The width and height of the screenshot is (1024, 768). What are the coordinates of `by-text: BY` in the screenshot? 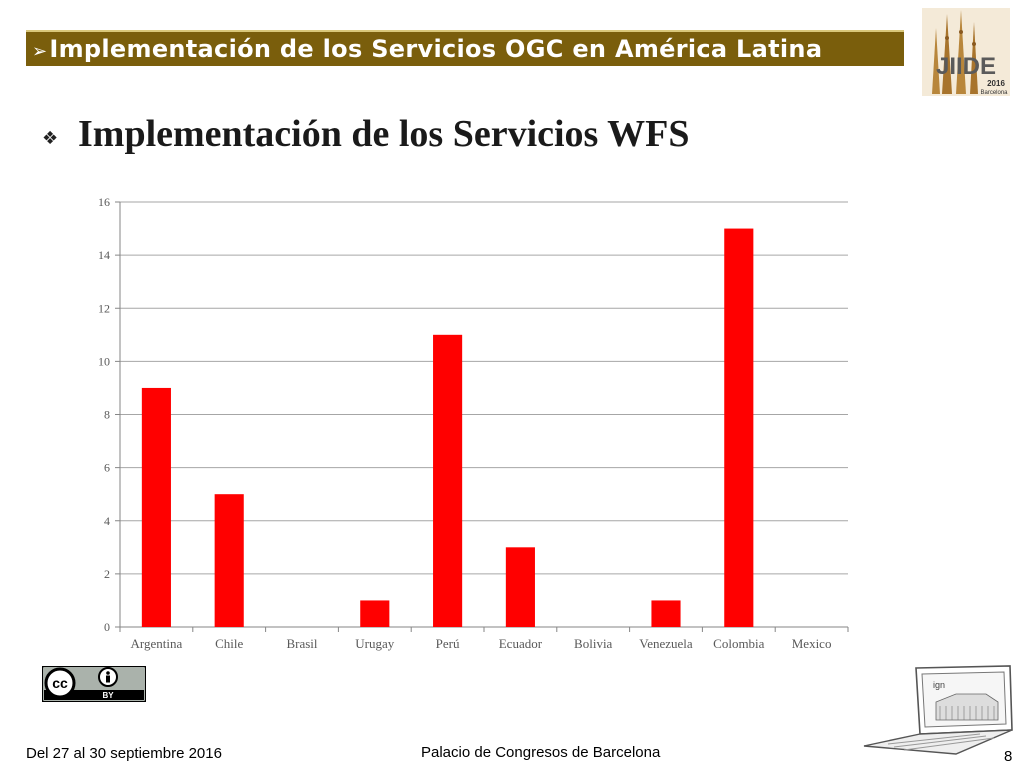 It's located at (108, 695).